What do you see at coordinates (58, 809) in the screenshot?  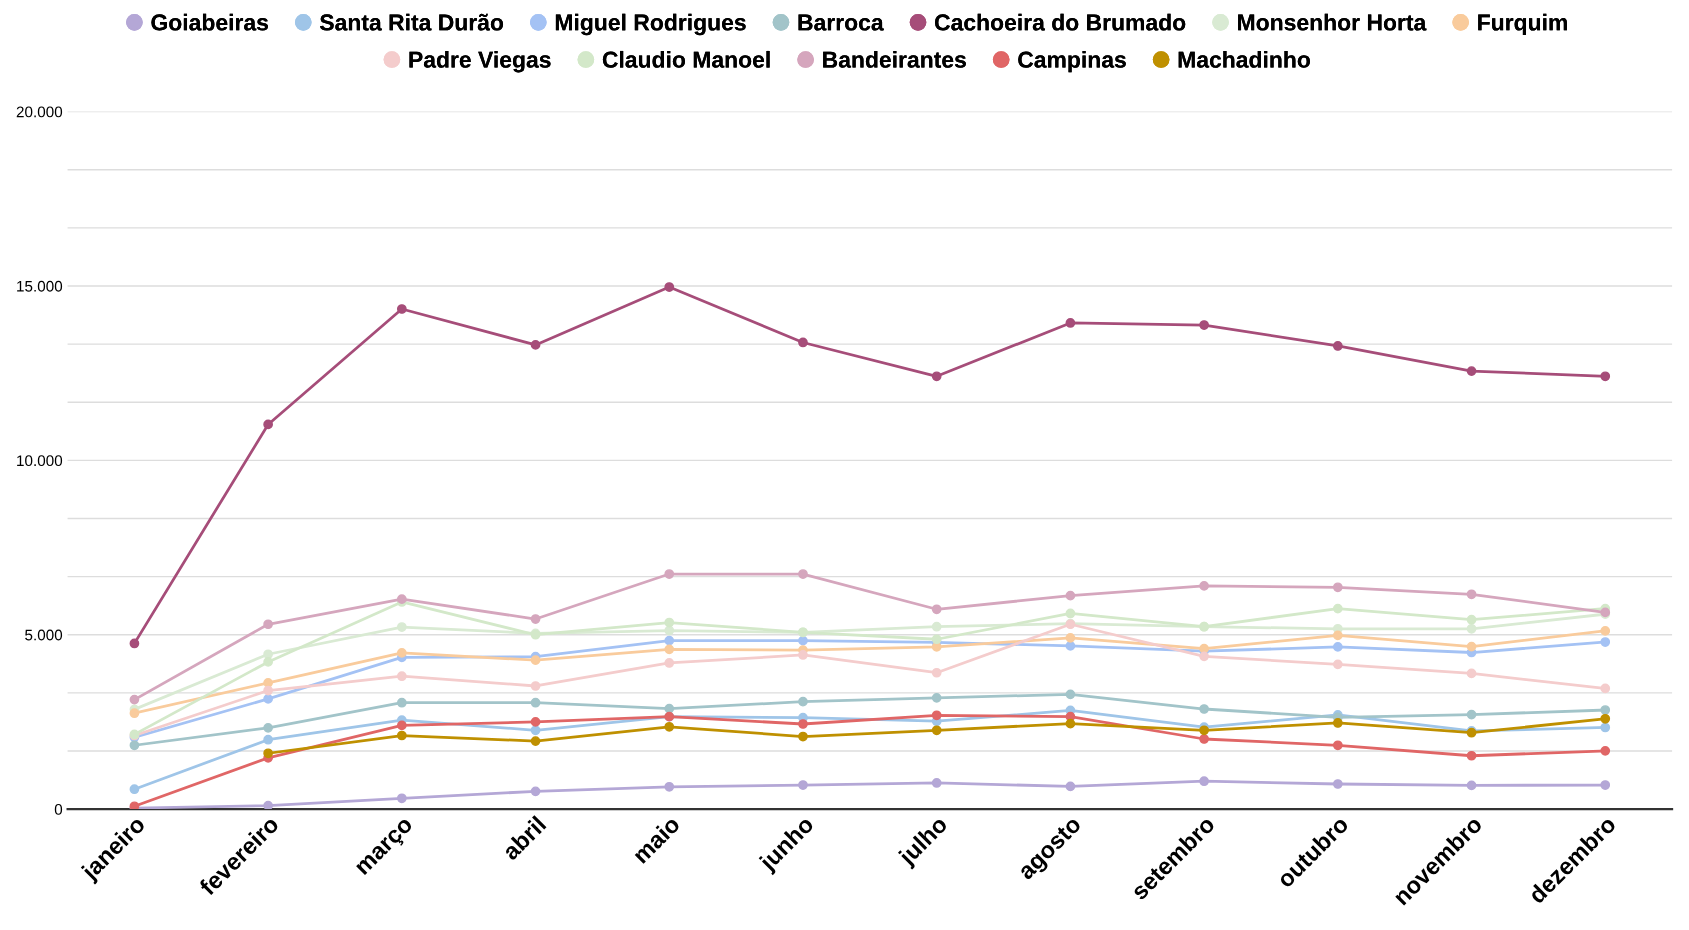 I see `y-tick-label: 0` at bounding box center [58, 809].